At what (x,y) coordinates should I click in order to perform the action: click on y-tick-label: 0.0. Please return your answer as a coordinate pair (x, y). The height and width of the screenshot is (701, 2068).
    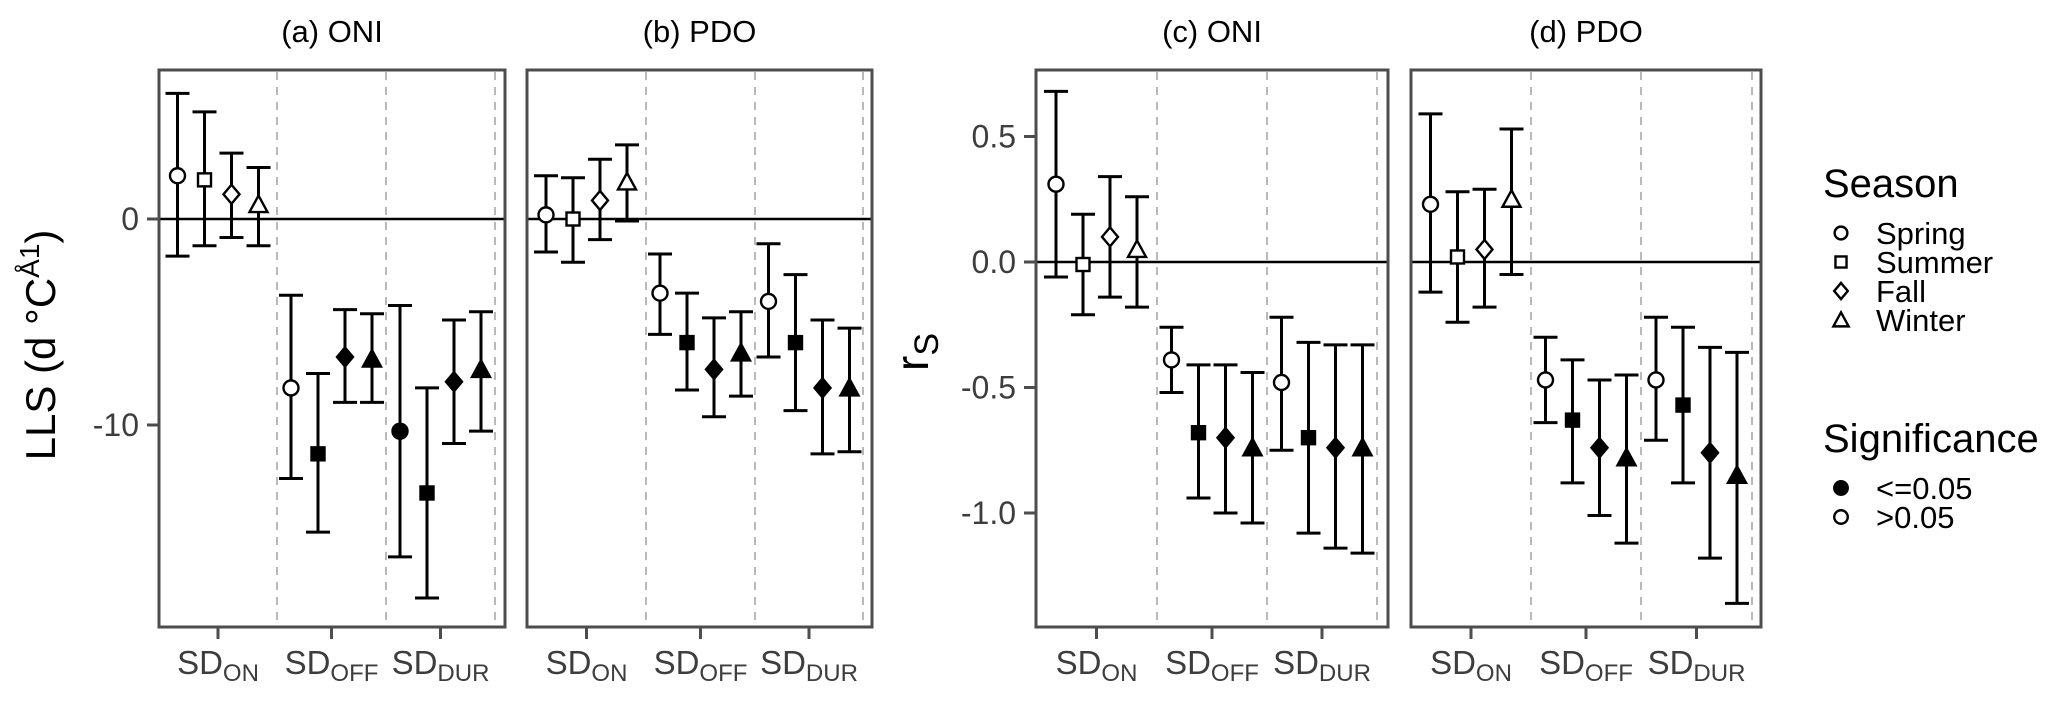
    Looking at the image, I should click on (994, 262).